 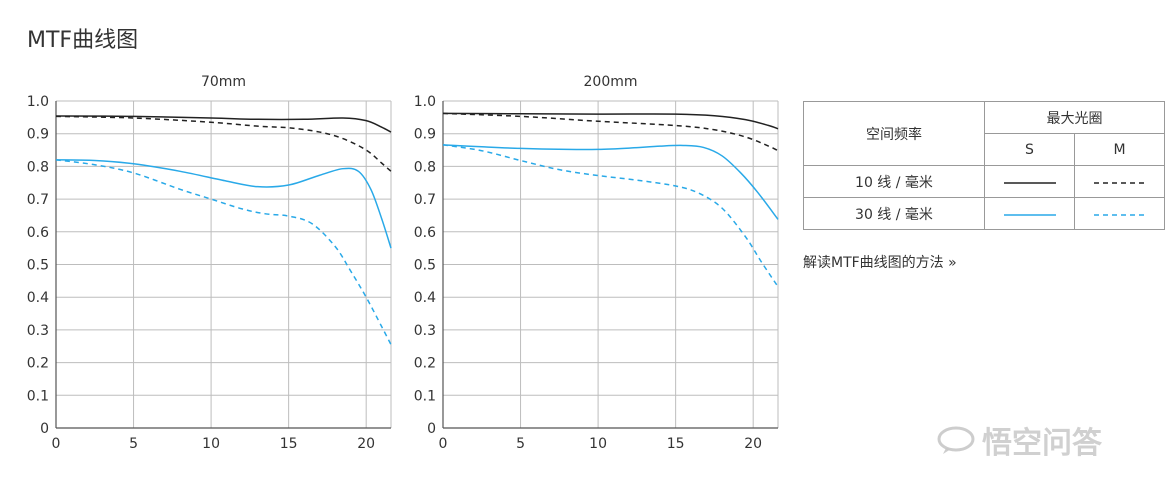 What do you see at coordinates (611, 82) in the screenshot?
I see `chart-title: 200mm` at bounding box center [611, 82].